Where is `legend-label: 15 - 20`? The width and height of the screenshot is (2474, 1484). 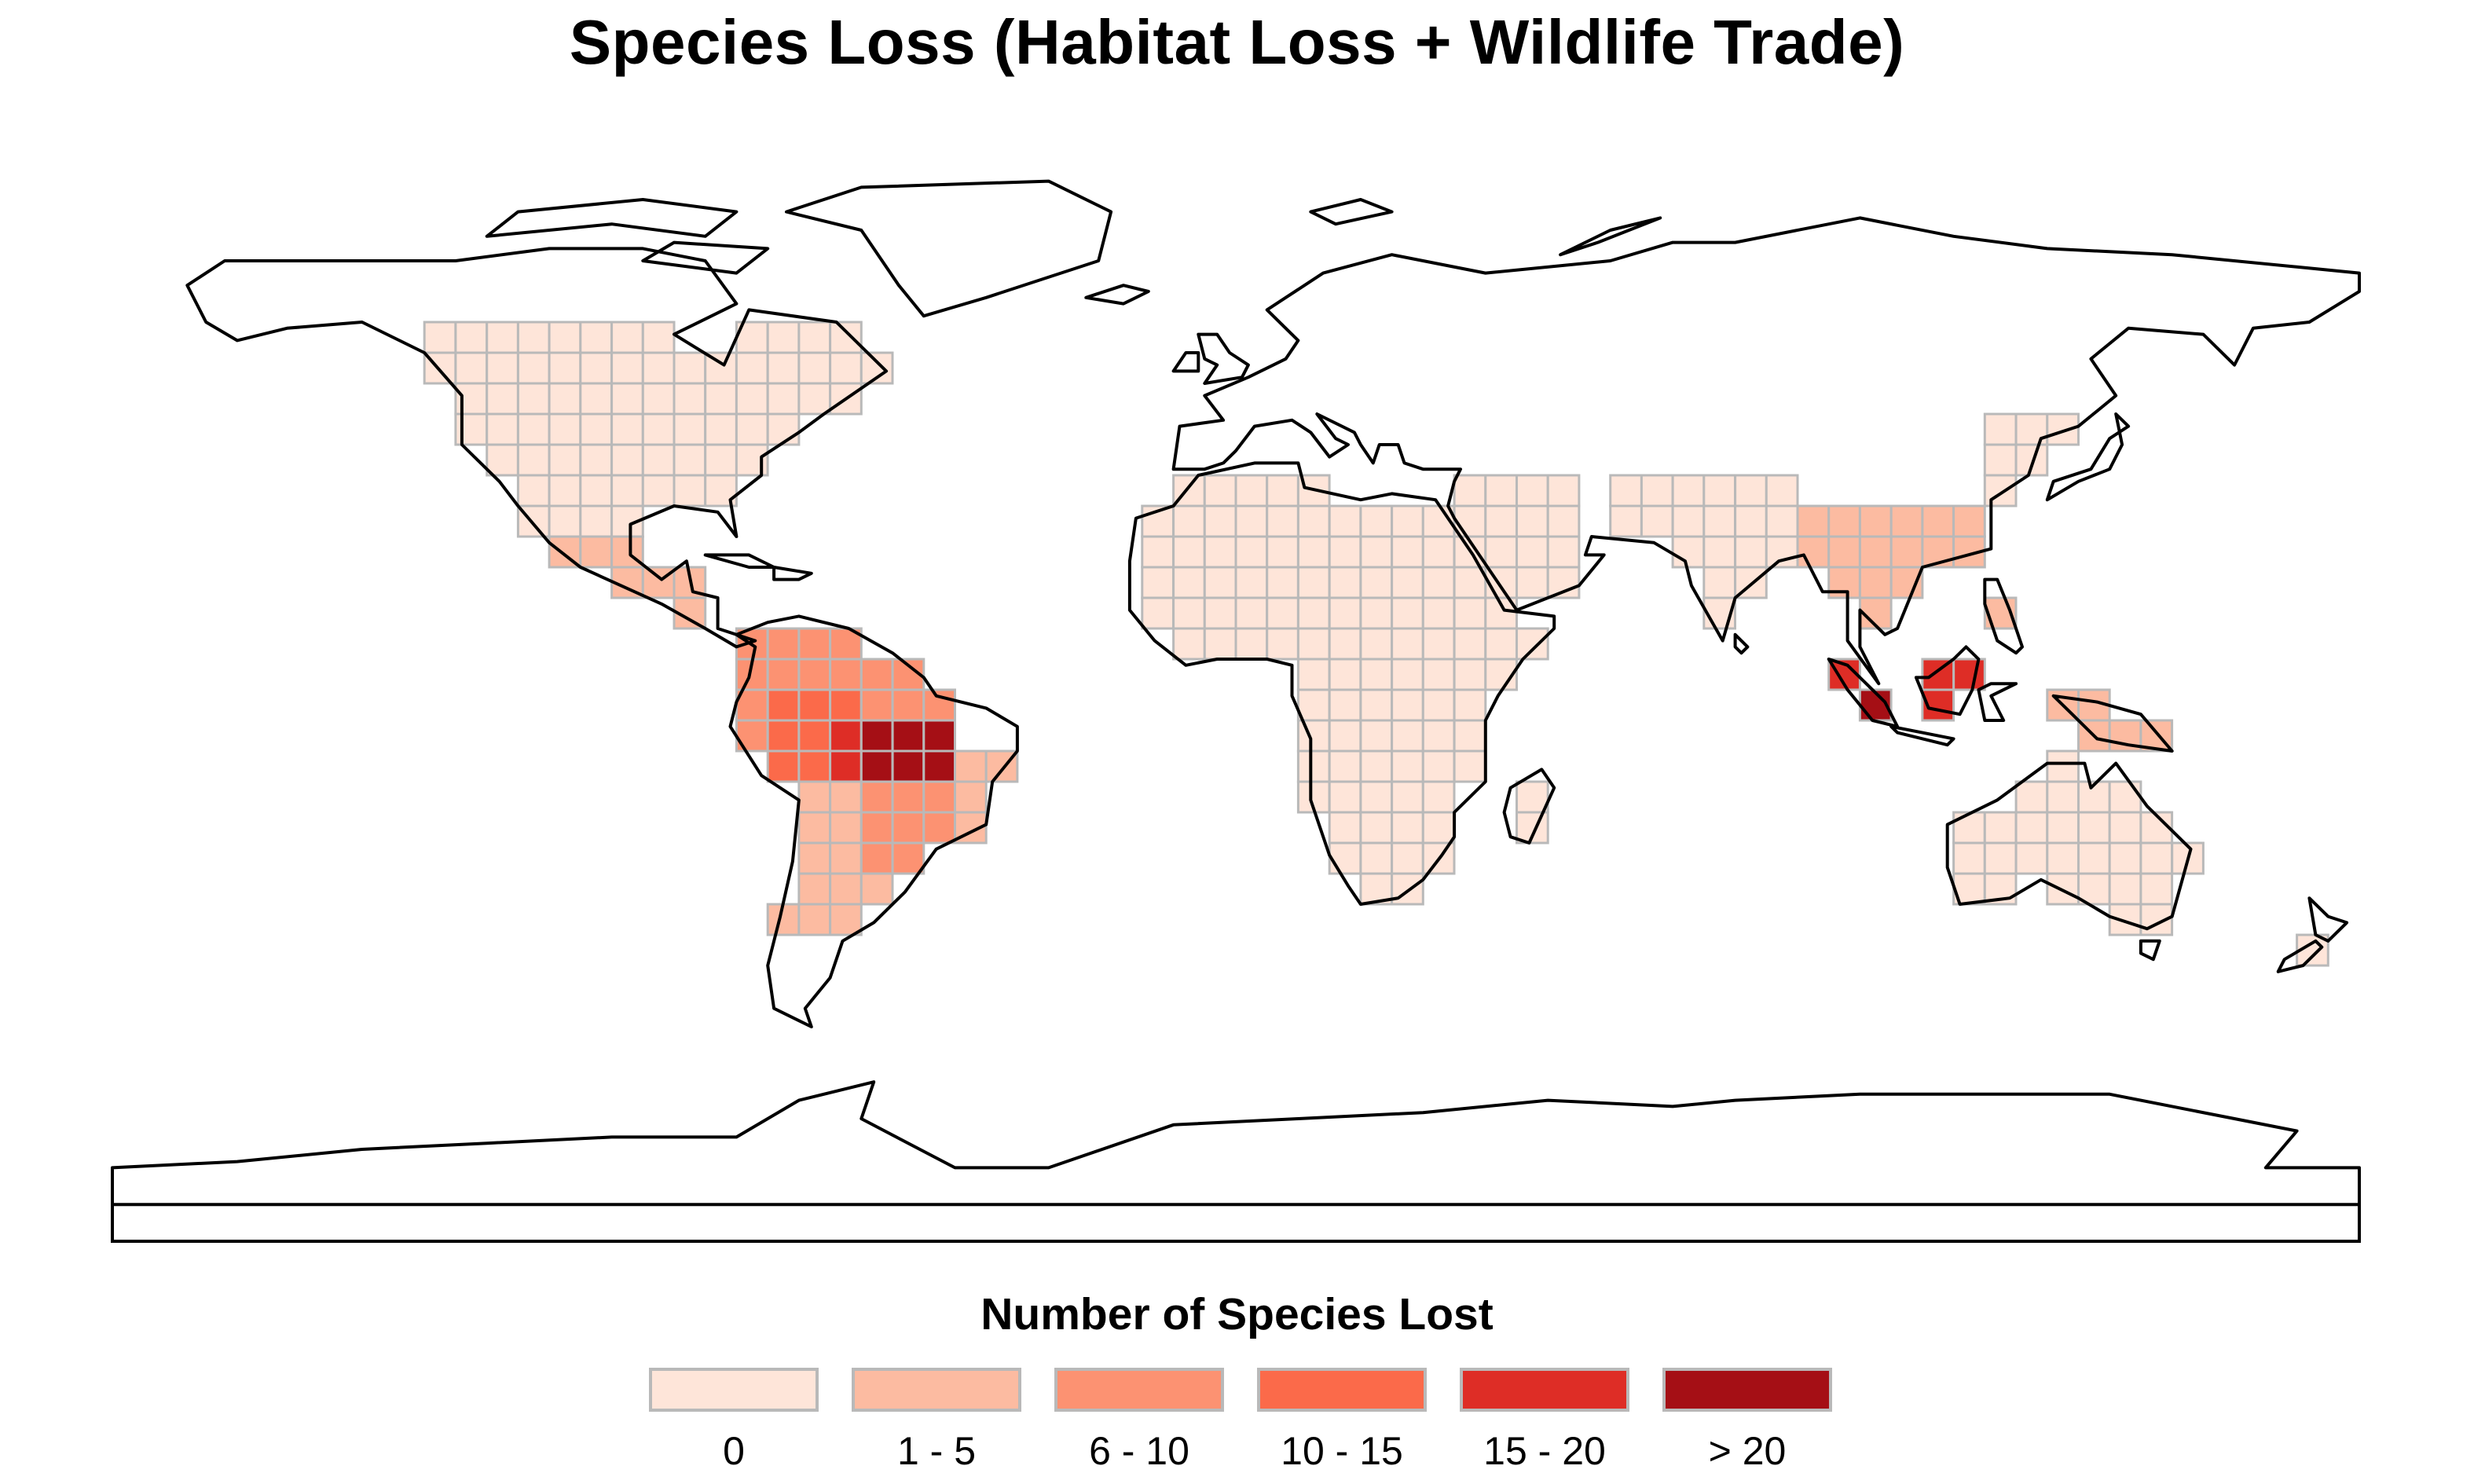
legend-label: 15 - 20 is located at coordinates (1544, 1451).